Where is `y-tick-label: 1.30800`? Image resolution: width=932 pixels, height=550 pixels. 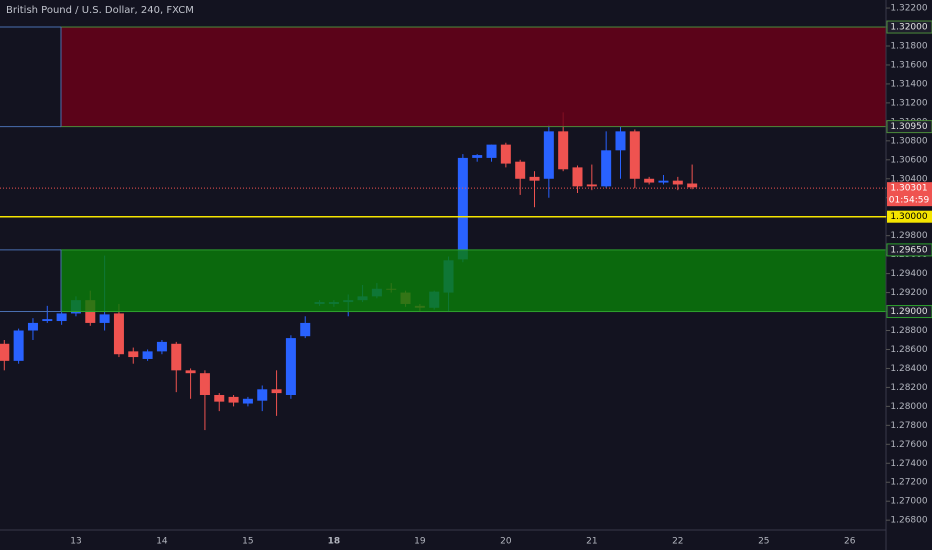
y-tick-label: 1.30800 is located at coordinates (908, 141).